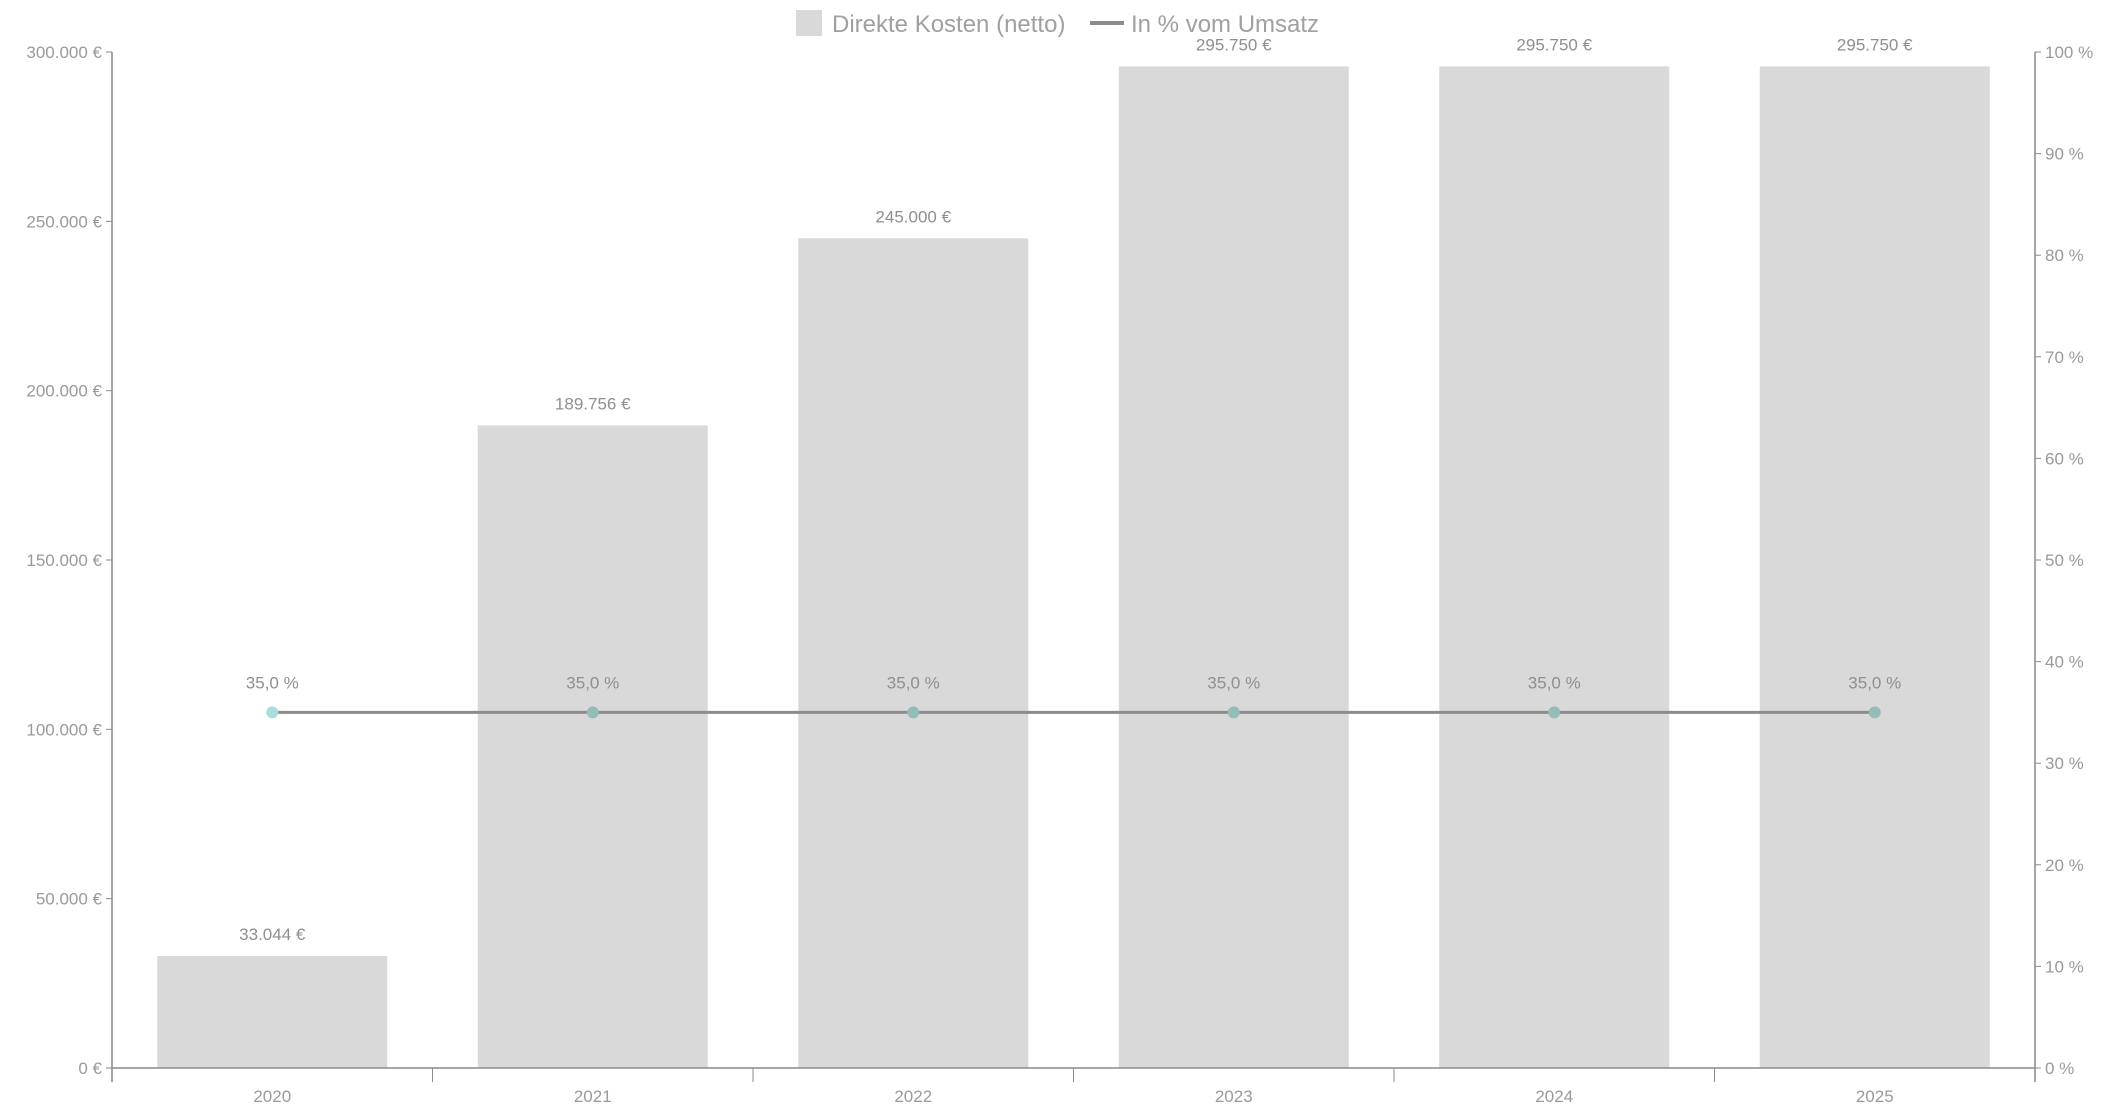  I want to click on legend-label-line: In % vom Umsatz, so click(1225, 24).